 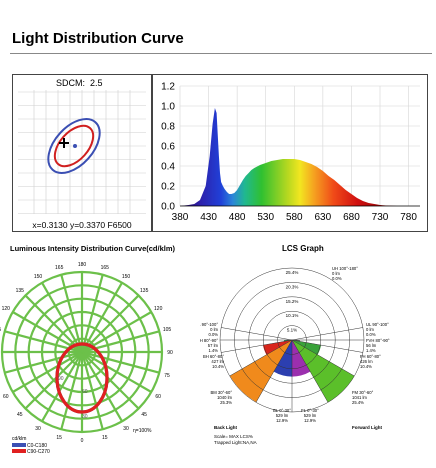 I want to click on zone-percent-bm: 25.3%, so click(x=226, y=402).